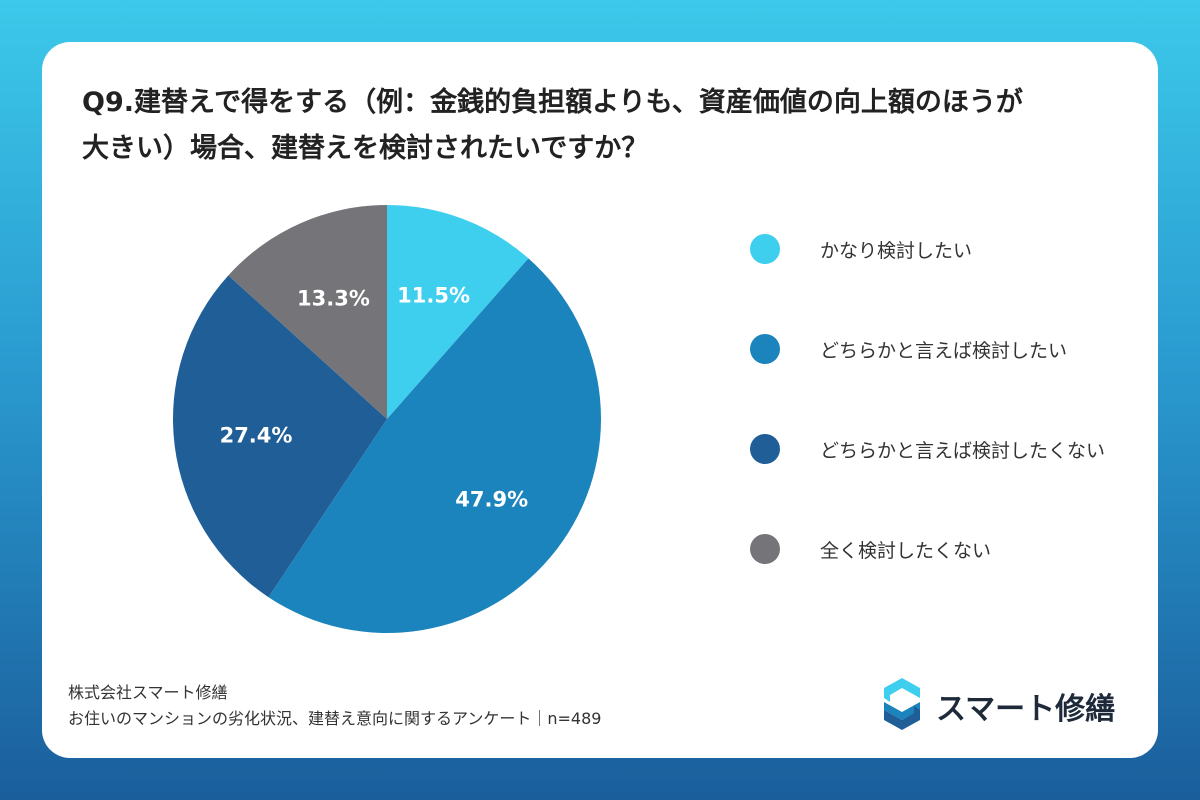  What do you see at coordinates (552, 102) in the screenshot?
I see `chart-title-line-1: Q9.建替えで得をする（例：金銭的負担額よりも、資産価値の向上額のほうが` at bounding box center [552, 102].